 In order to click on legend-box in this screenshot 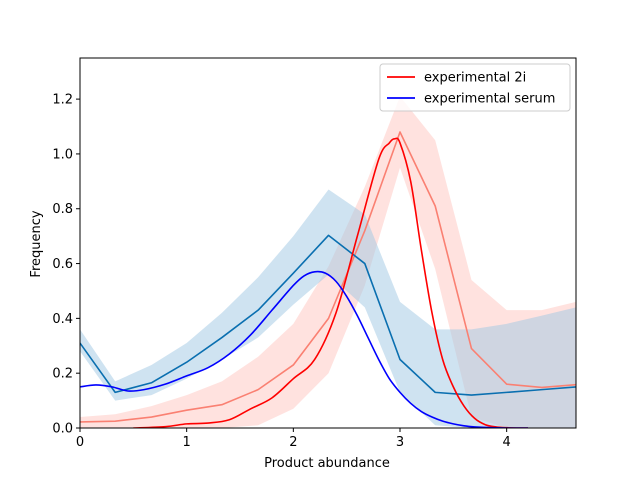, I will do `click(475, 87)`.